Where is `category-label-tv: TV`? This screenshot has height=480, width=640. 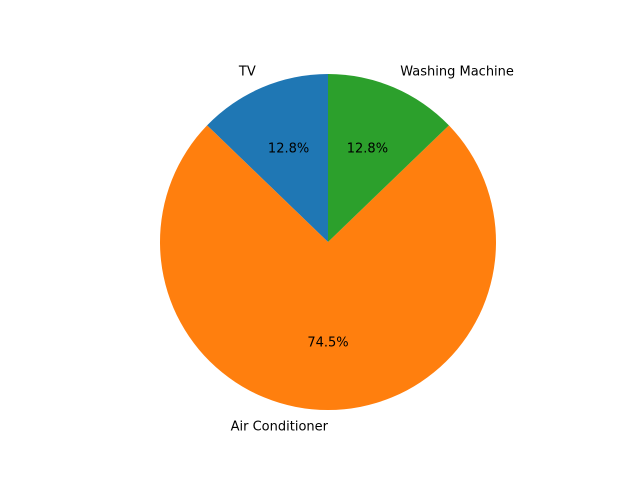
category-label-tv: TV is located at coordinates (247, 71).